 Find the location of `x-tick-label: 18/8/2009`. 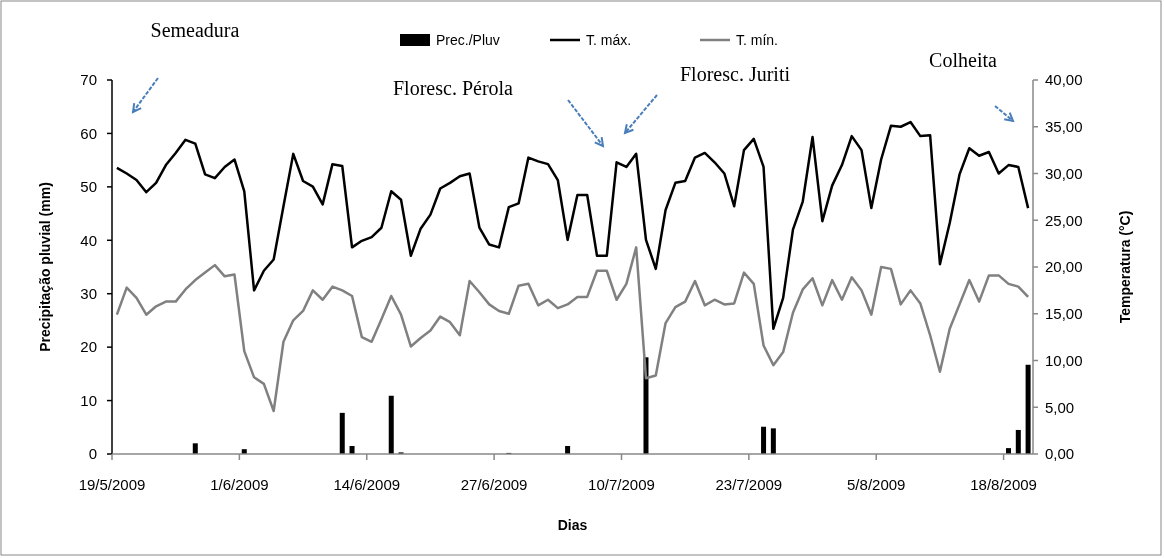

x-tick-label: 18/8/2009 is located at coordinates (1003, 484).